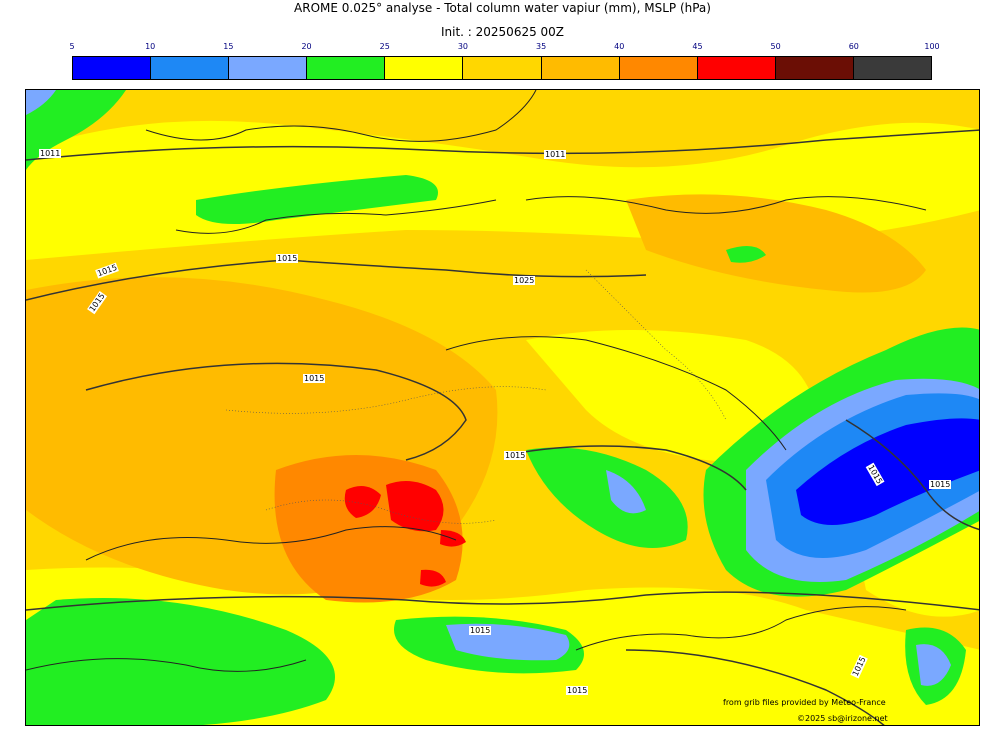  I want to click on isobar-label: 1025, so click(524, 280).